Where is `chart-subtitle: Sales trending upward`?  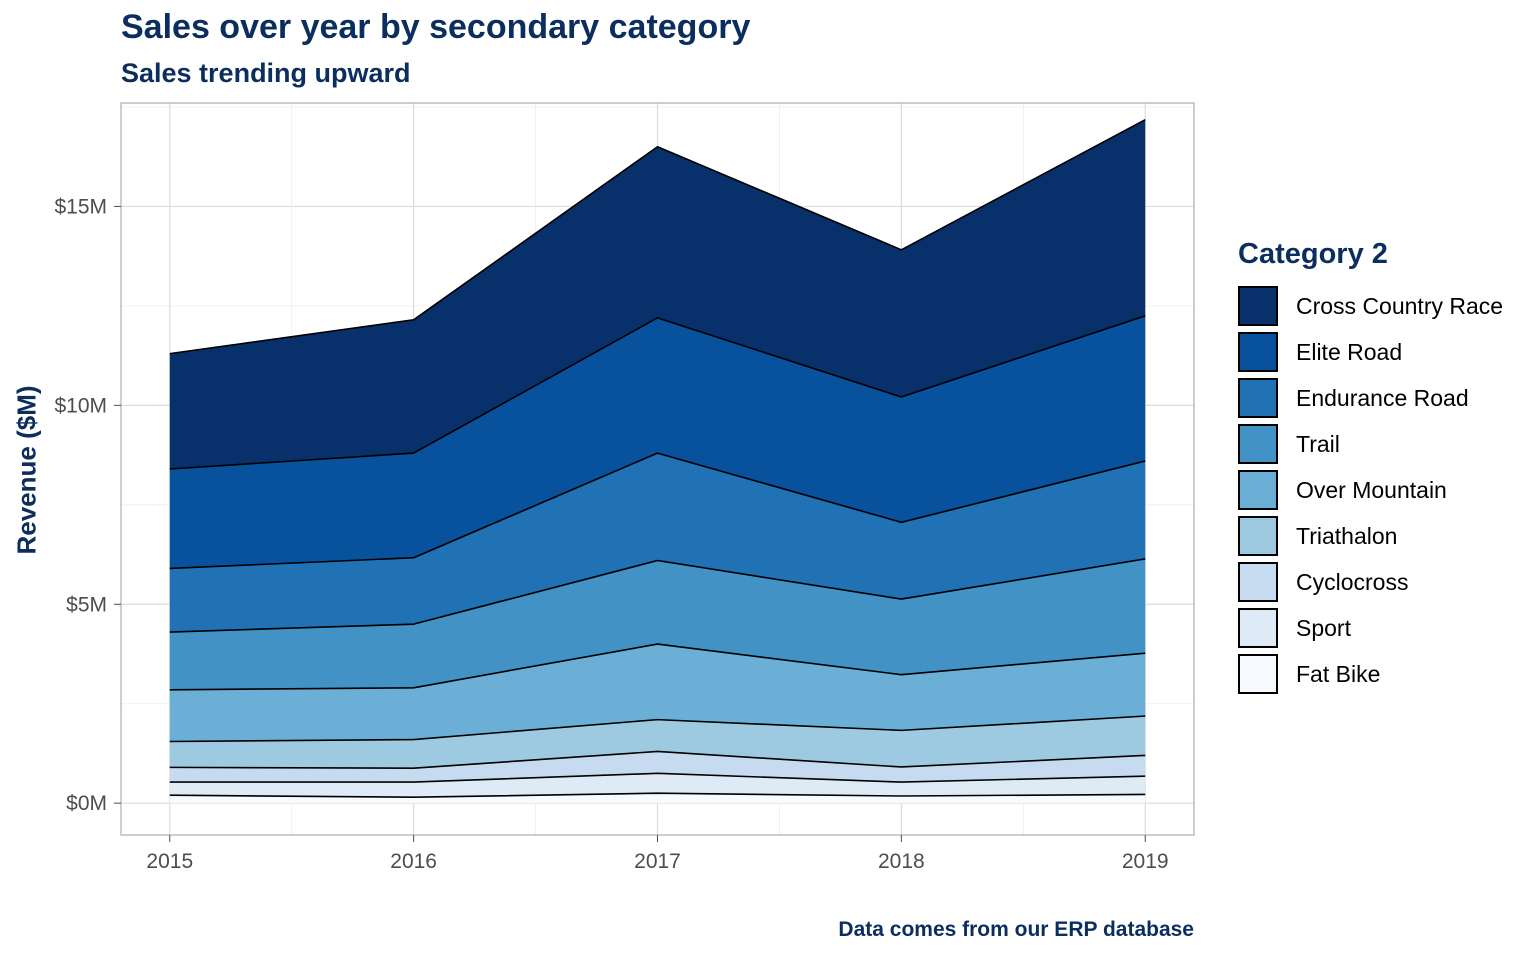 chart-subtitle: Sales trending upward is located at coordinates (266, 73).